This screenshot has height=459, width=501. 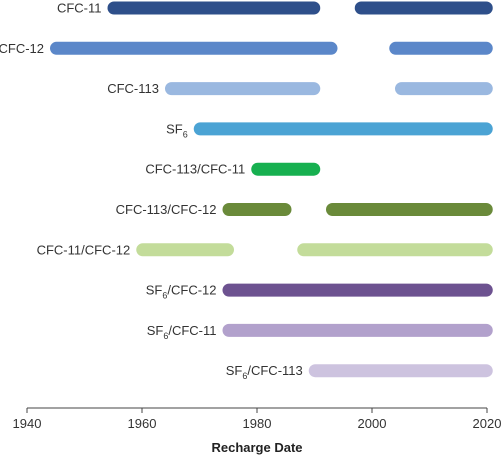 What do you see at coordinates (264, 372) in the screenshot?
I see `row-label-sf6-cfc-113: SF6/CFC-113` at bounding box center [264, 372].